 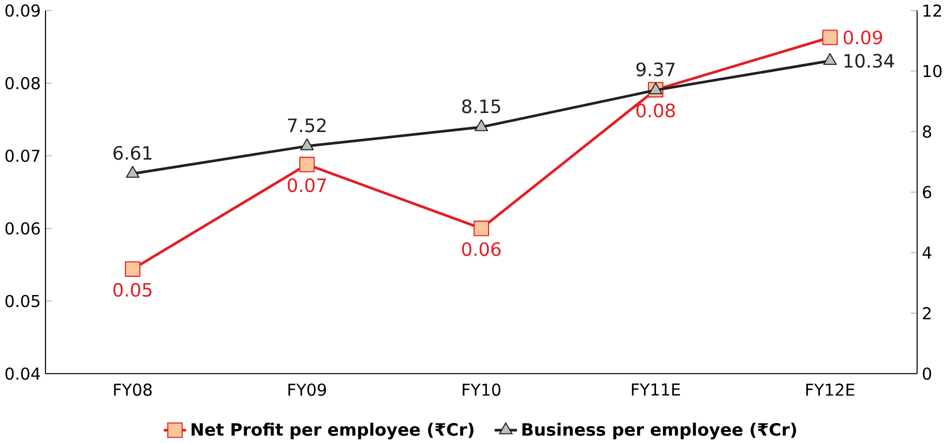 What do you see at coordinates (22, 374) in the screenshot?
I see `y-tick-label: 0.04` at bounding box center [22, 374].